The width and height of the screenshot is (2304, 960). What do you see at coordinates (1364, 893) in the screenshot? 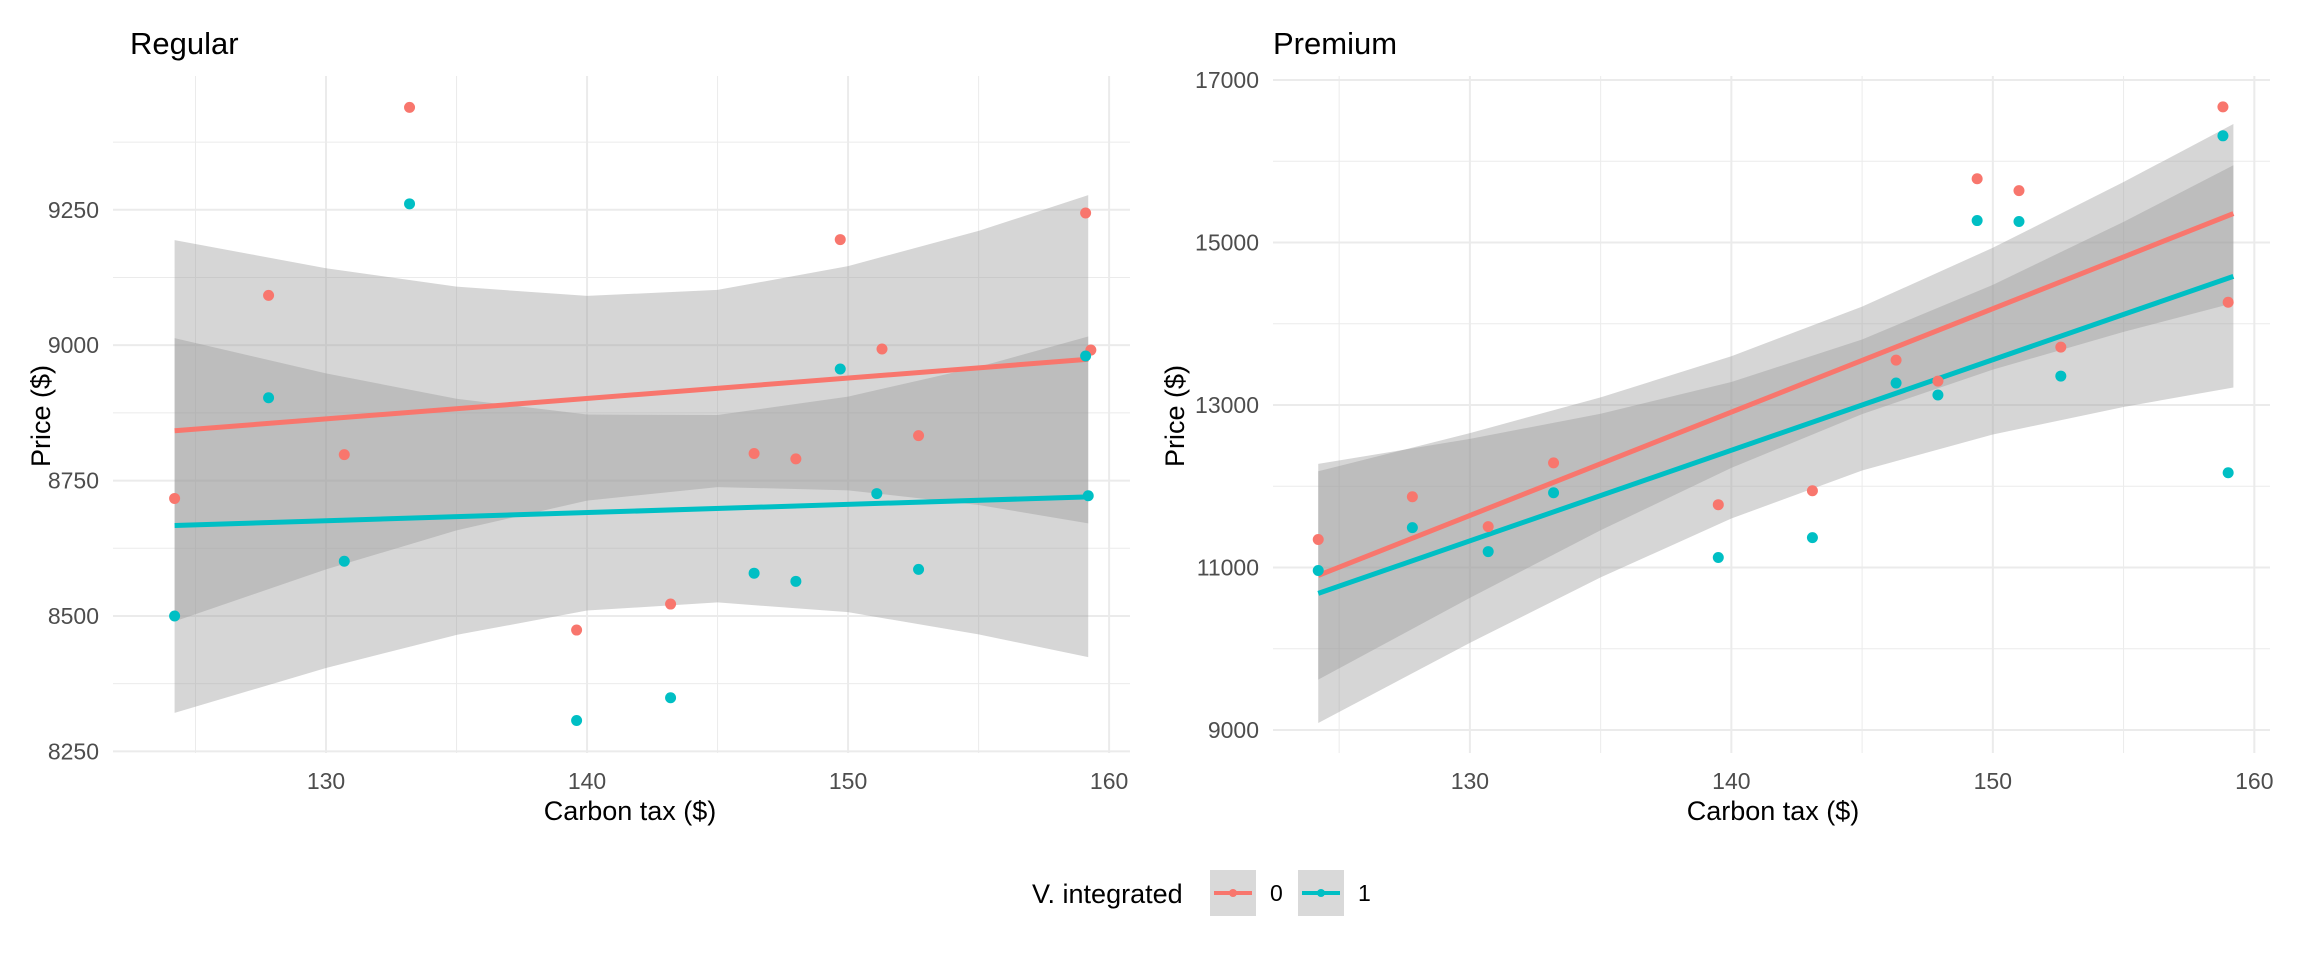
I see `legend-label-1: 1` at bounding box center [1364, 893].